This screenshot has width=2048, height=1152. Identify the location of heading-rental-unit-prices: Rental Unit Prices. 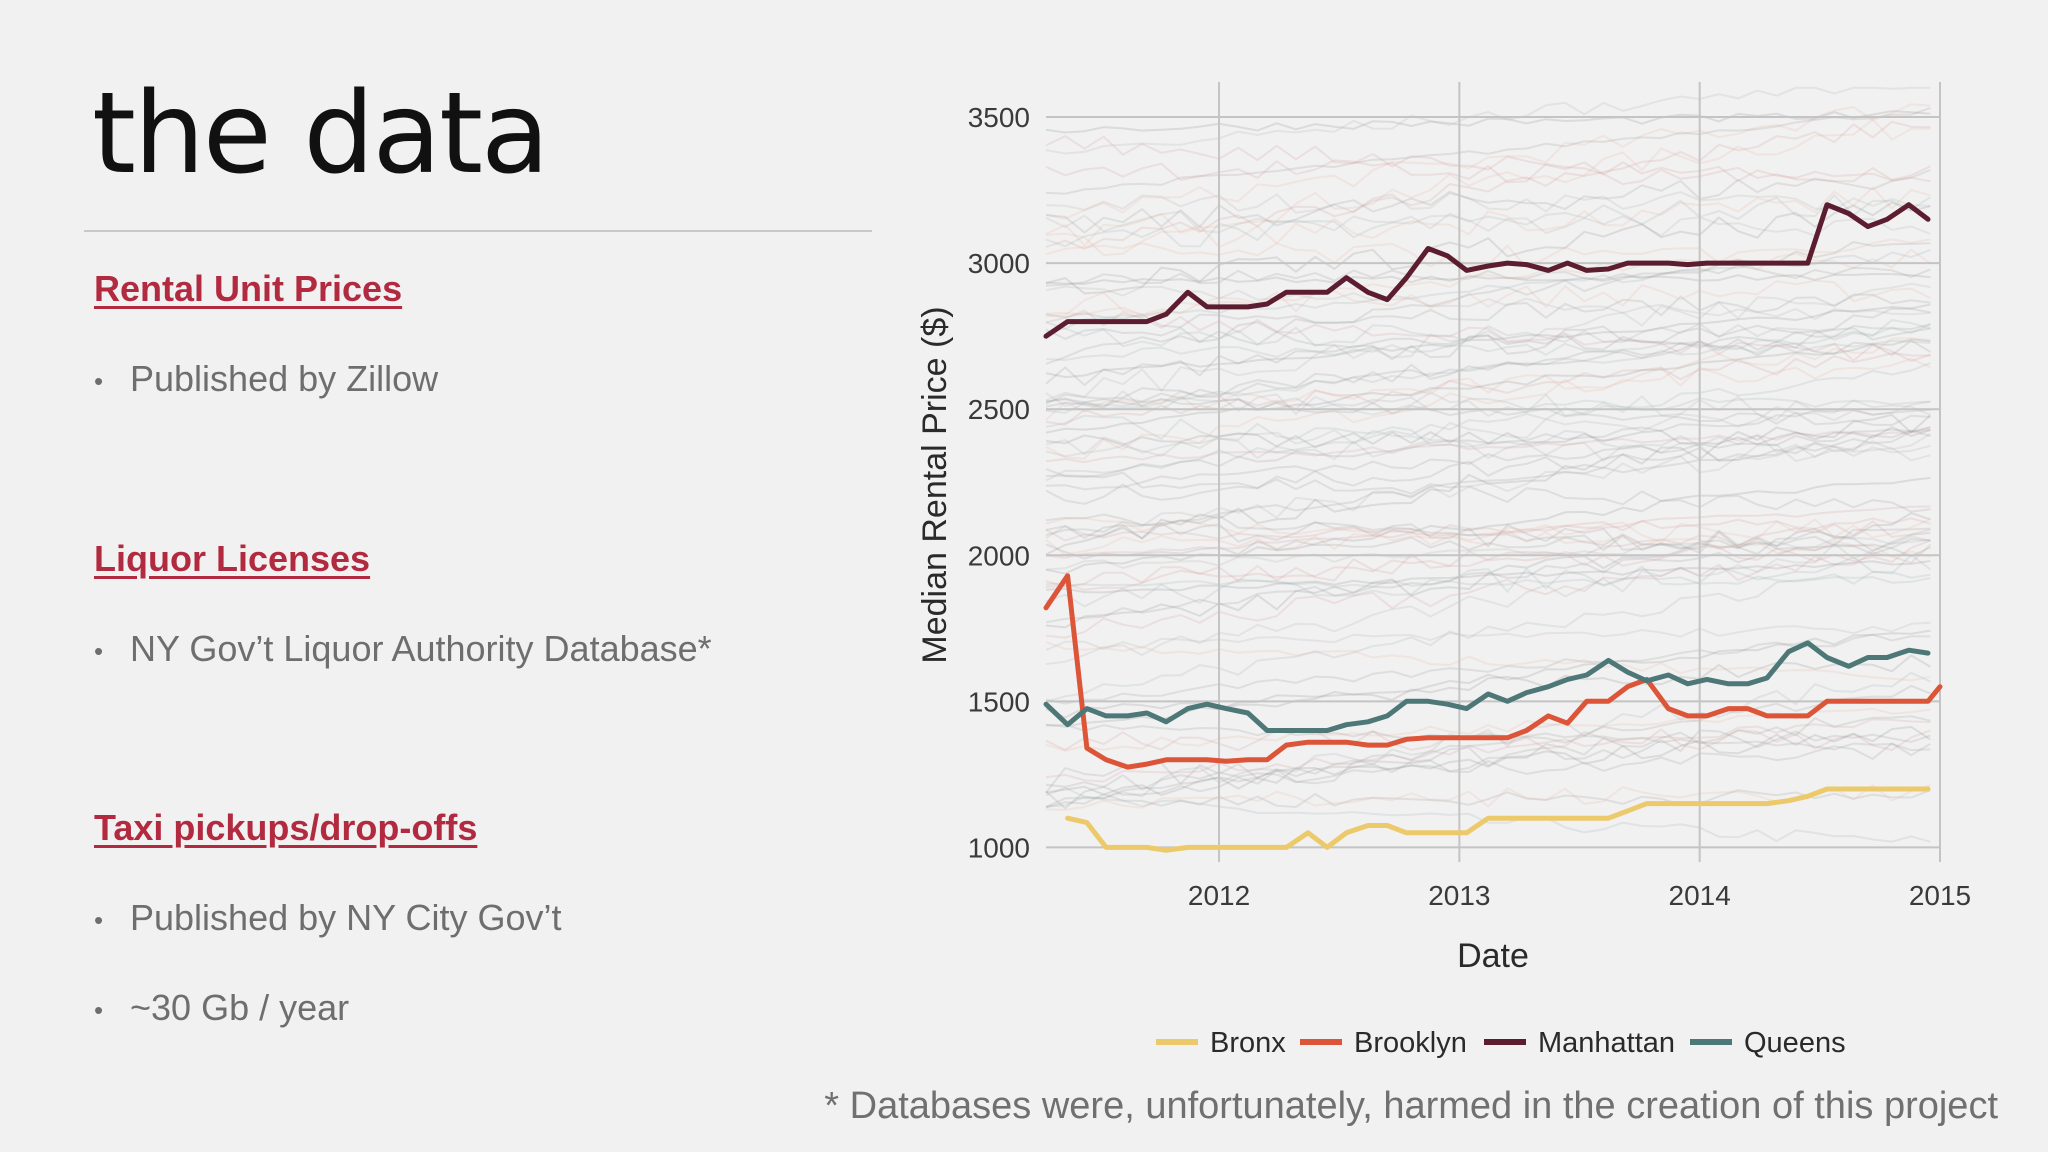
(248, 288).